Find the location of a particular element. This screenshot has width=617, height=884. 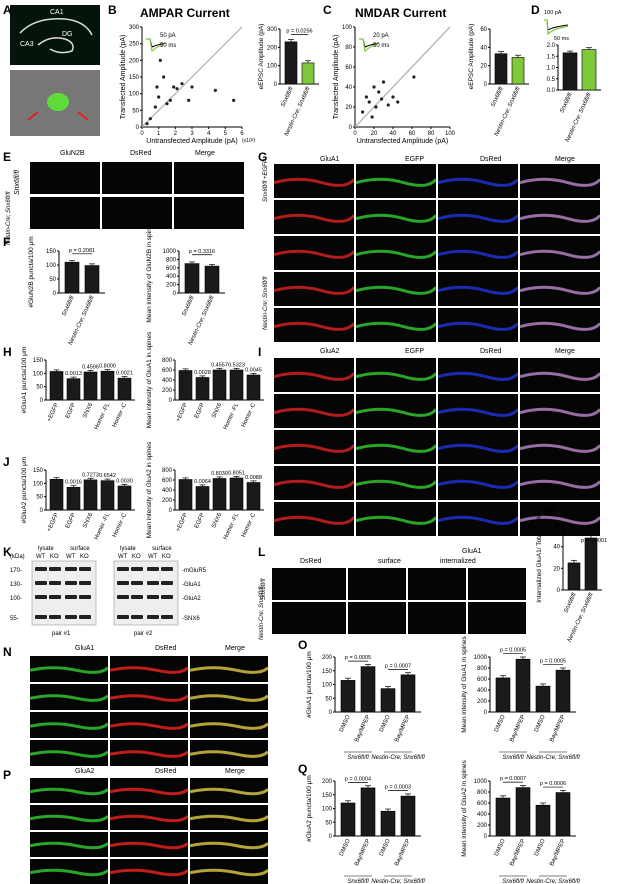

e-col-dsred: DsRed is located at coordinates (141, 153).